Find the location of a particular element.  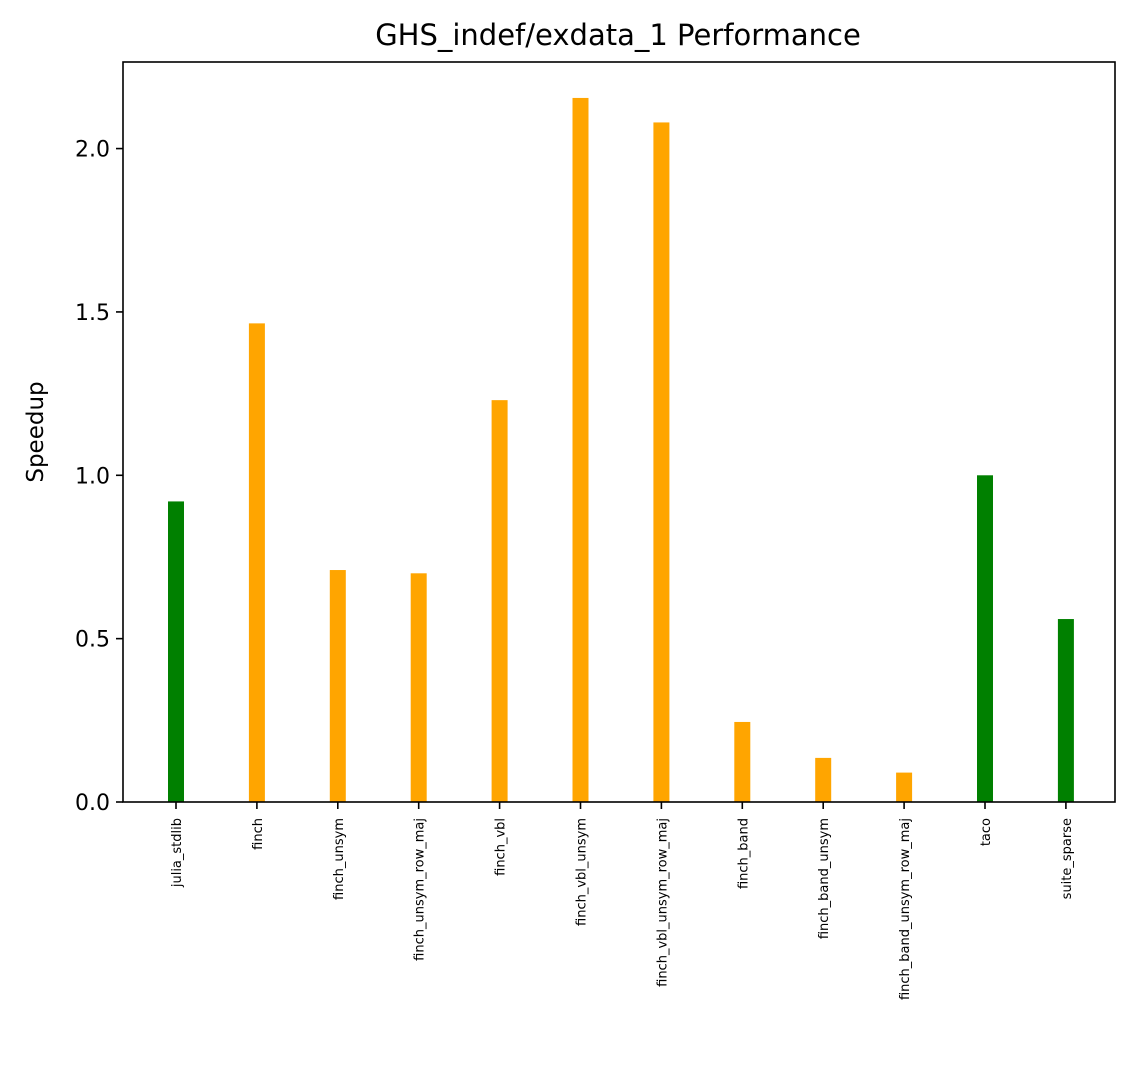

x-tick-label: finch_band_unsym is located at coordinates (824, 878).